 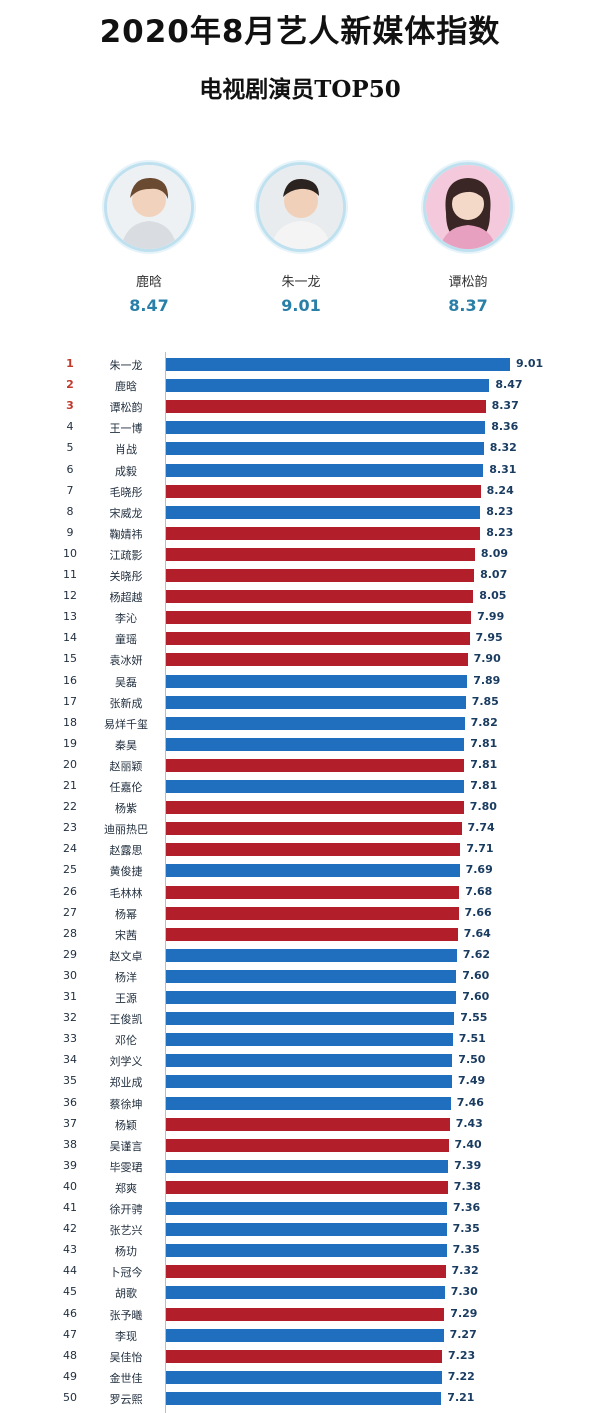 I want to click on category-label: 童瑶, so click(x=126, y=640).